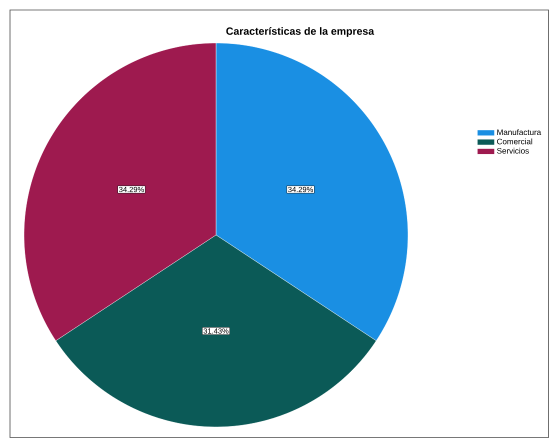 The width and height of the screenshot is (559, 438). What do you see at coordinates (513, 151) in the screenshot?
I see `legend-label: Servicios` at bounding box center [513, 151].